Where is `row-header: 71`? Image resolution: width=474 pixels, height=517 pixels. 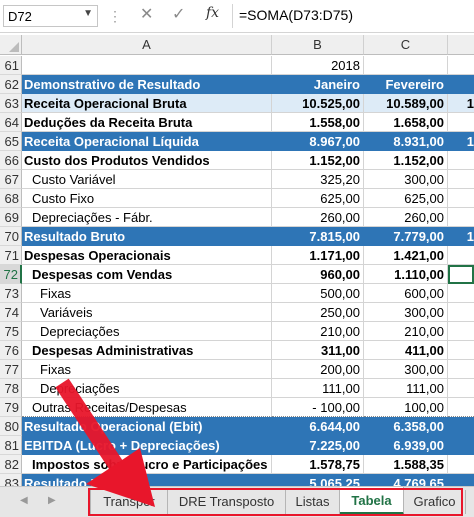 row-header: 71 is located at coordinates (11, 255).